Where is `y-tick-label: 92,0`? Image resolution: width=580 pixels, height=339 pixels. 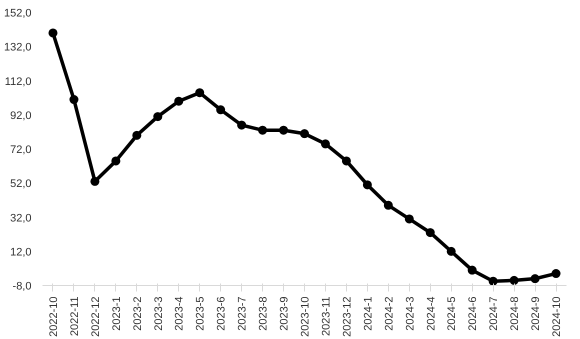
y-tick-label: 92,0 is located at coordinates (21, 116).